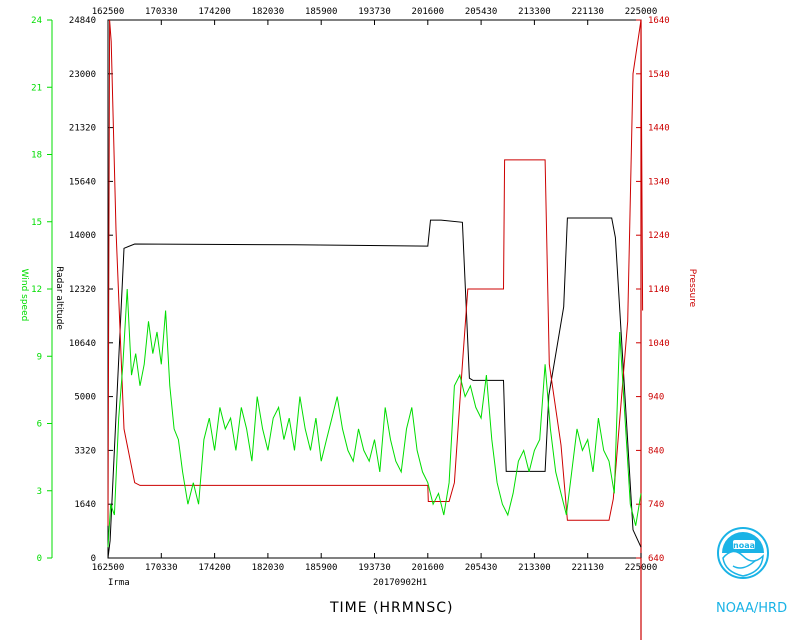 This screenshot has width=800, height=640. I want to click on wind-speed-tick-label: 0, so click(39, 559).